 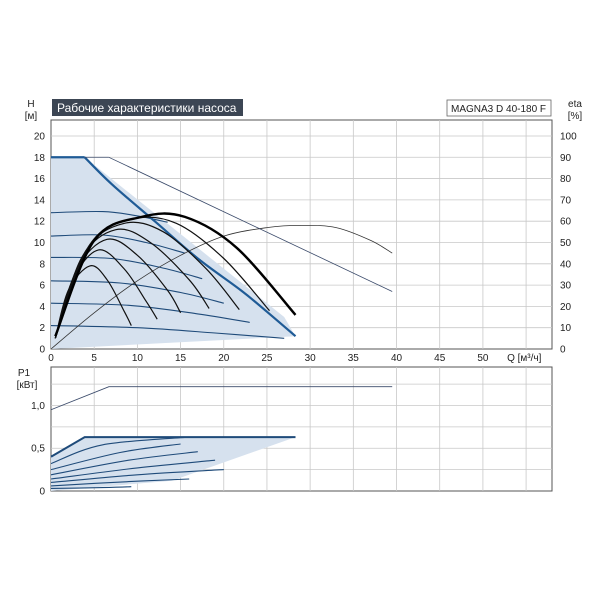 I want to click on chart-title: Рабочие характеристики насоса, so click(x=147, y=108).